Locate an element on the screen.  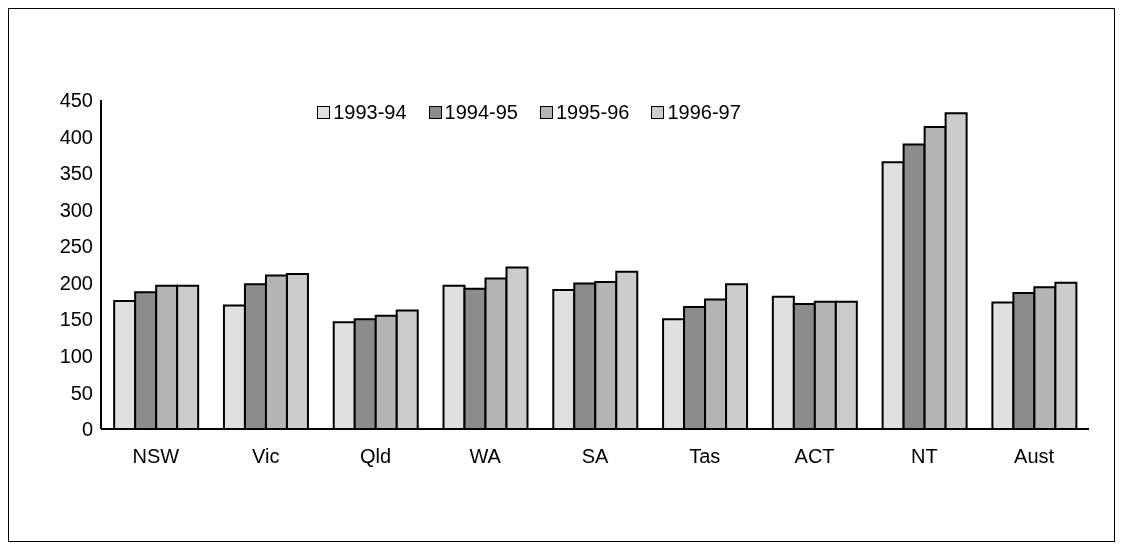
y-tick-label: 100 is located at coordinates (76, 355).